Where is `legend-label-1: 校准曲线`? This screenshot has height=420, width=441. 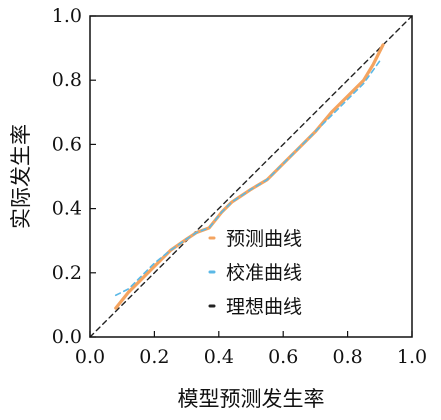 legend-label-1: 校准曲线 is located at coordinates (264, 273).